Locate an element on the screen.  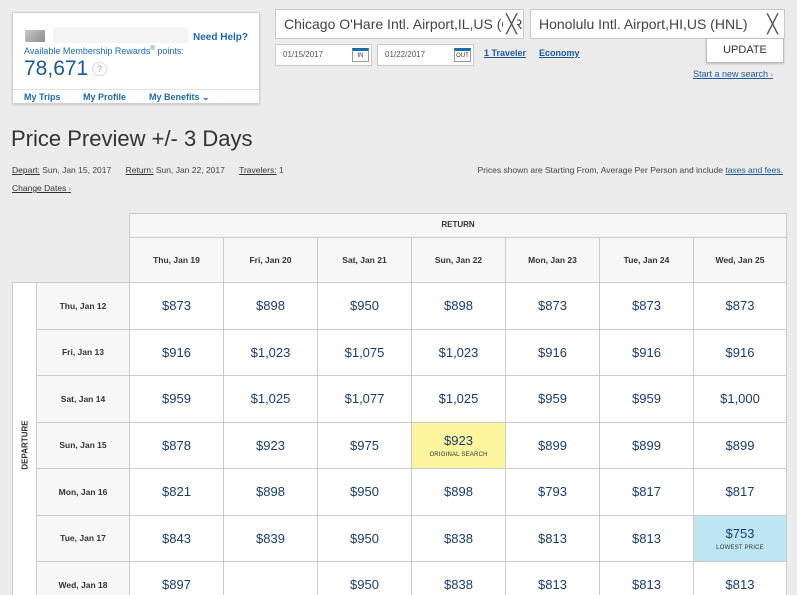
page-title: Price Preview +/- 3 Days is located at coordinates (132, 138).